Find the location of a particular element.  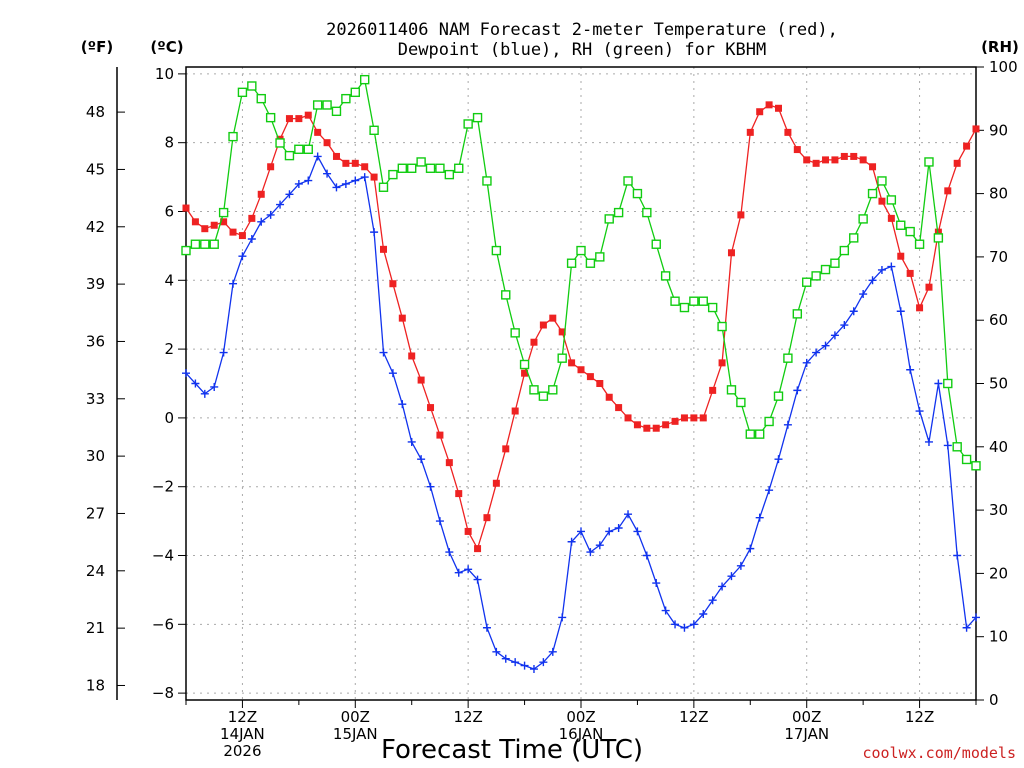

rh-tick-label: 10 is located at coordinates (998, 637).